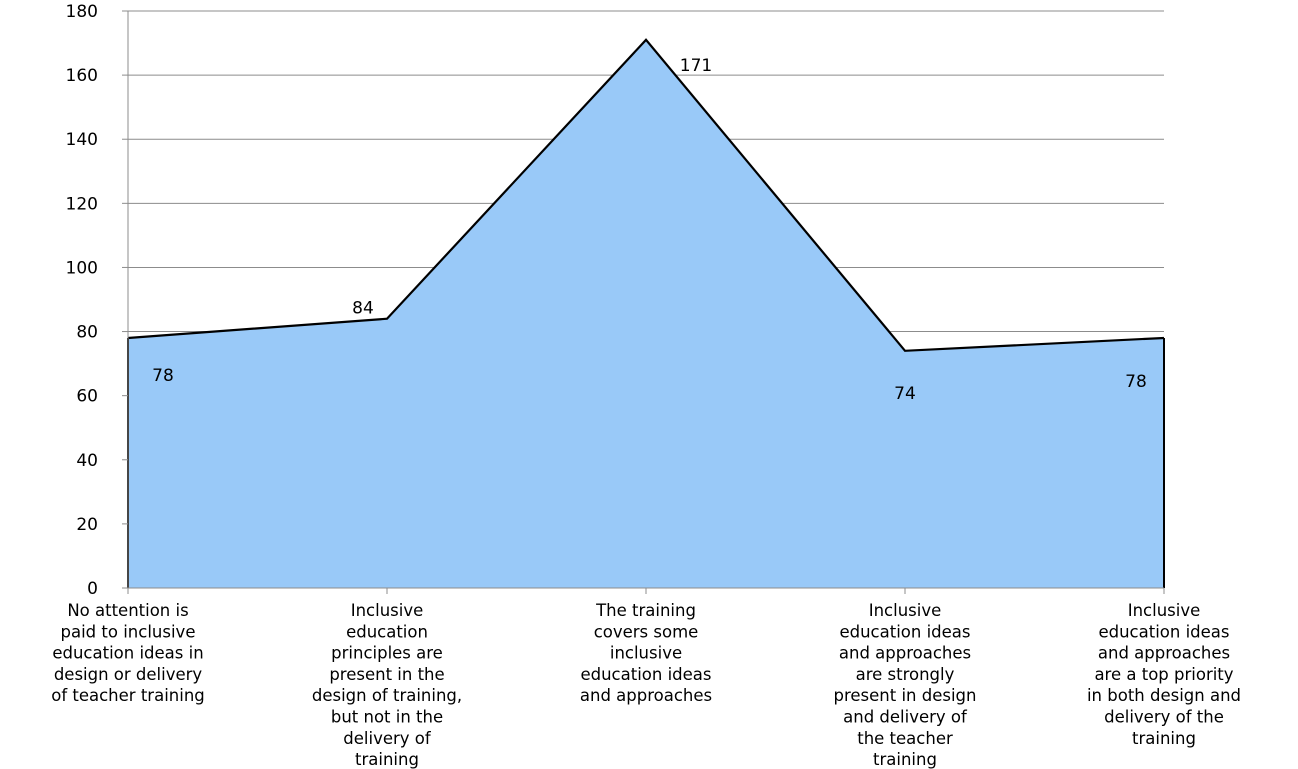 This screenshot has width=1298, height=769. I want to click on category-label-3-line-5: and delivery of, so click(905, 717).